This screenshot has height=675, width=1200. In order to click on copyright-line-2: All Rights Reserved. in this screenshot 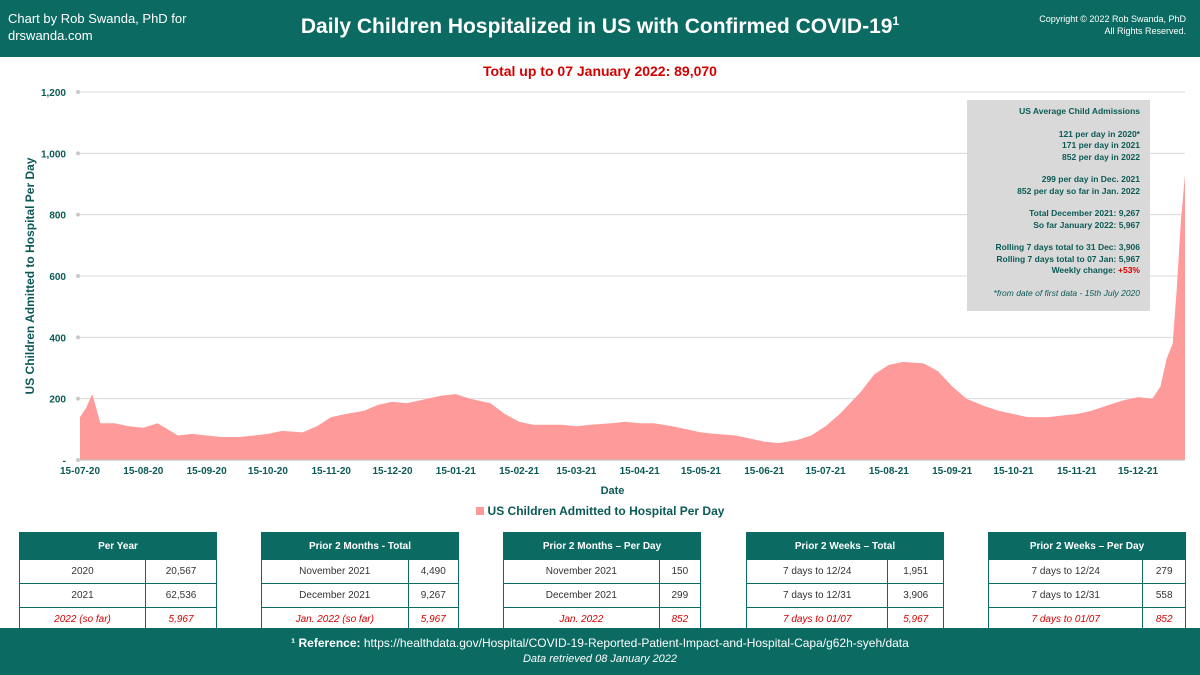, I will do `click(1145, 31)`.